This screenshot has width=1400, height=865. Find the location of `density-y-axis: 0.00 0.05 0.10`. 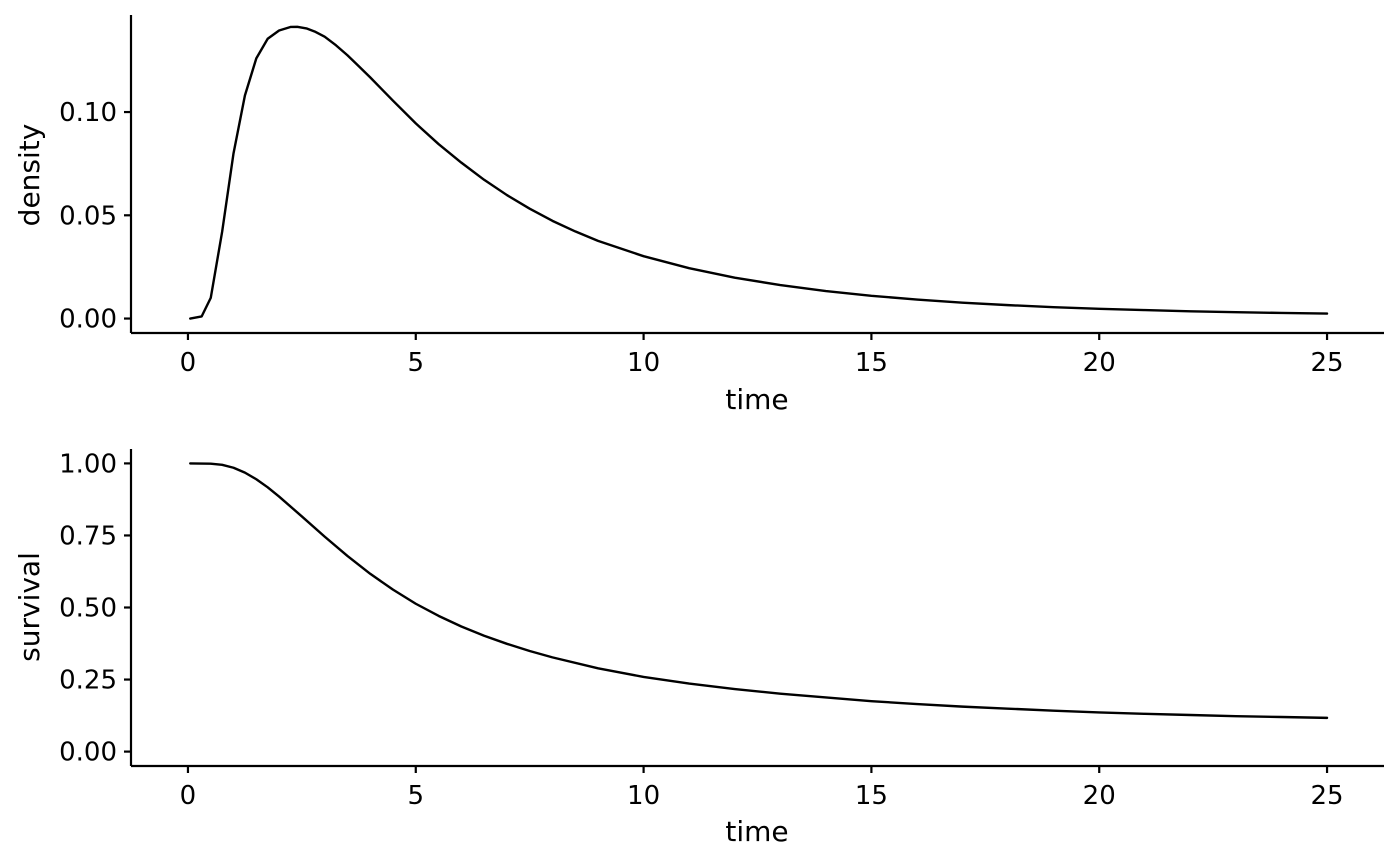

density-y-axis: 0.00 0.05 0.10 is located at coordinates (96, 175).